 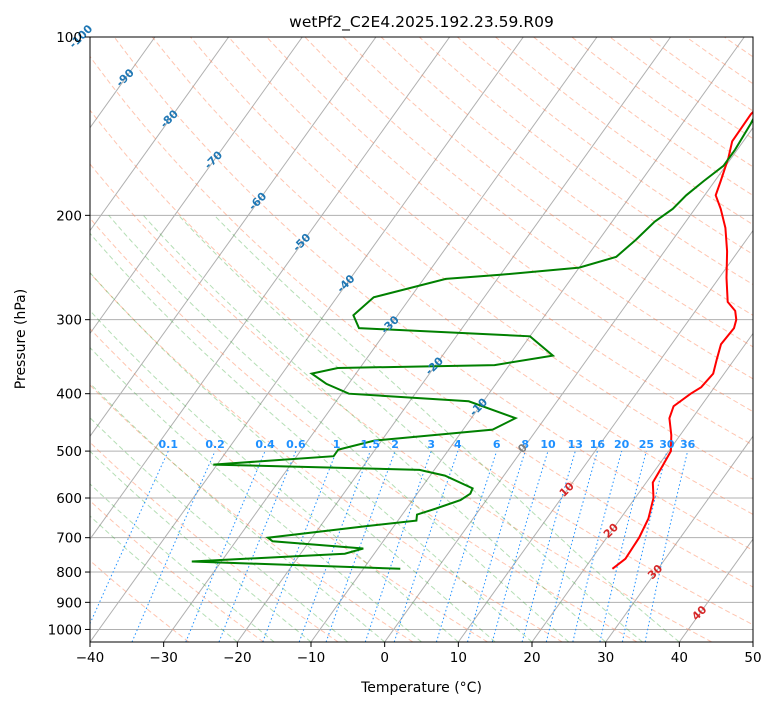 What do you see at coordinates (431, 444) in the screenshot?
I see `mixing-ratio-label: 3` at bounding box center [431, 444].